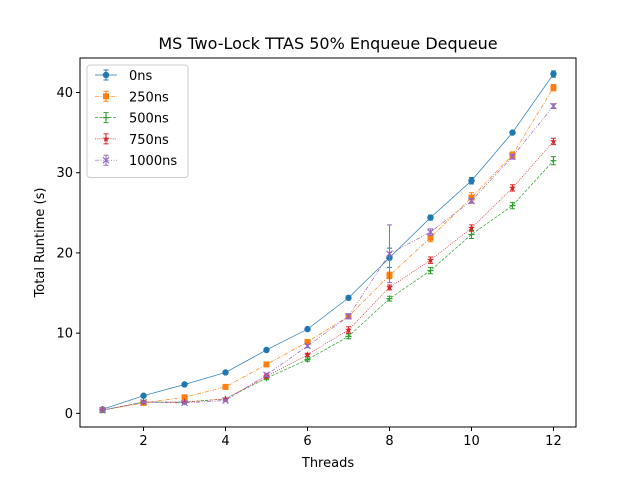 The height and width of the screenshot is (480, 640). I want to click on y-tick-label: 0, so click(69, 414).